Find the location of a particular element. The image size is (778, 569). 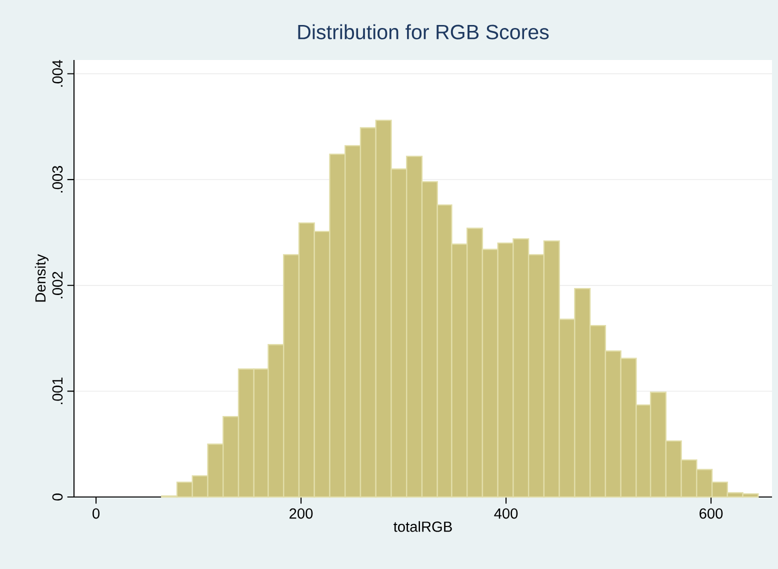

y-tick-label: .002 is located at coordinates (57, 285).